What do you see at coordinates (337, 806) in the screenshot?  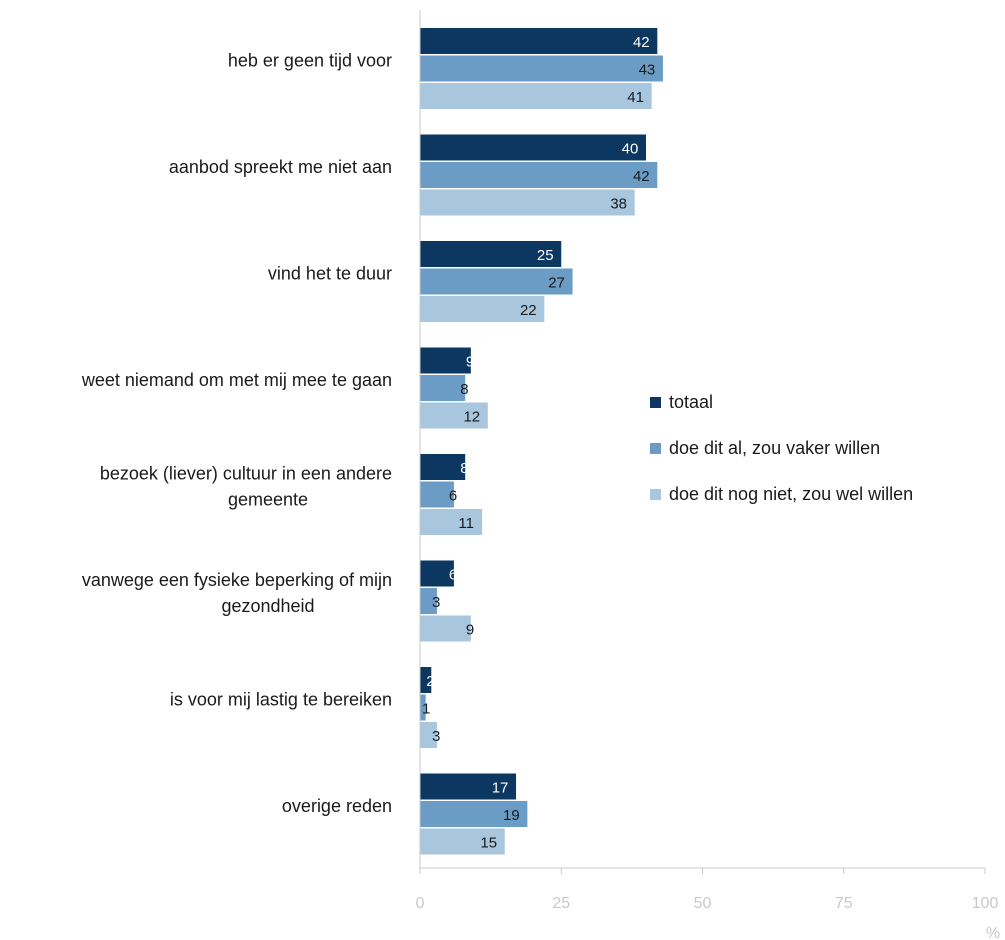 I see `category-label: overige reden` at bounding box center [337, 806].